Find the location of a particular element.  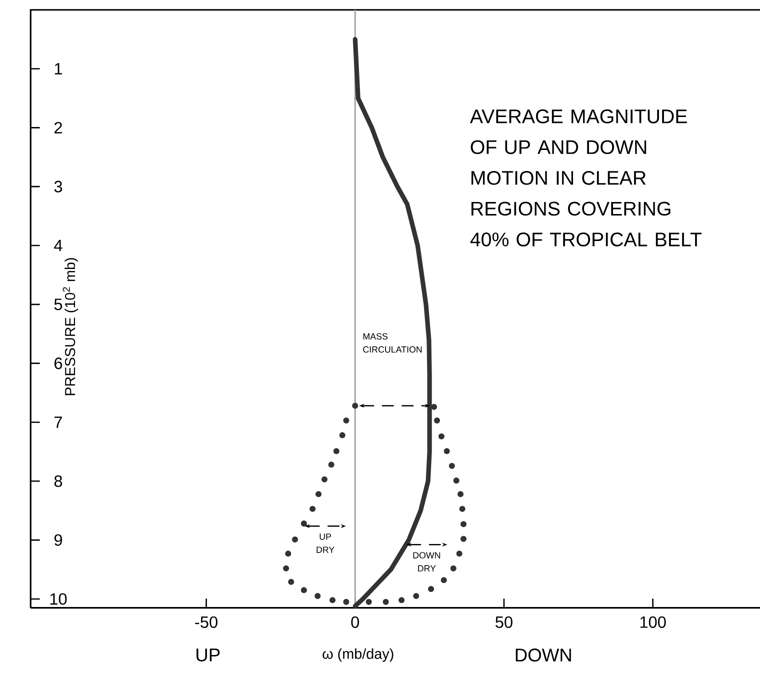

y-tick-label: 4 is located at coordinates (58, 246).